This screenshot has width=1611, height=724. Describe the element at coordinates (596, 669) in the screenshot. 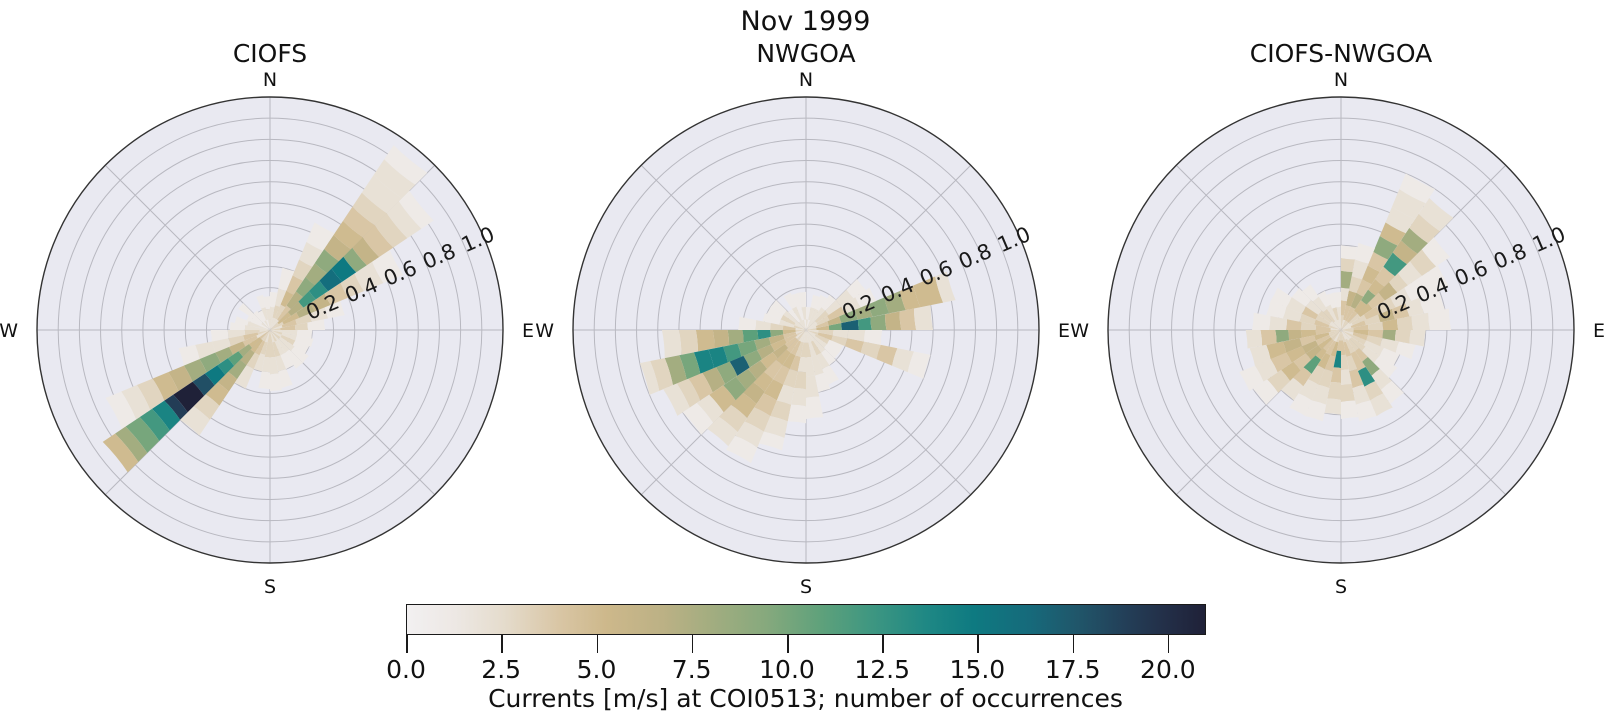

I see `colorbar-tick-label: 5.0` at that location.